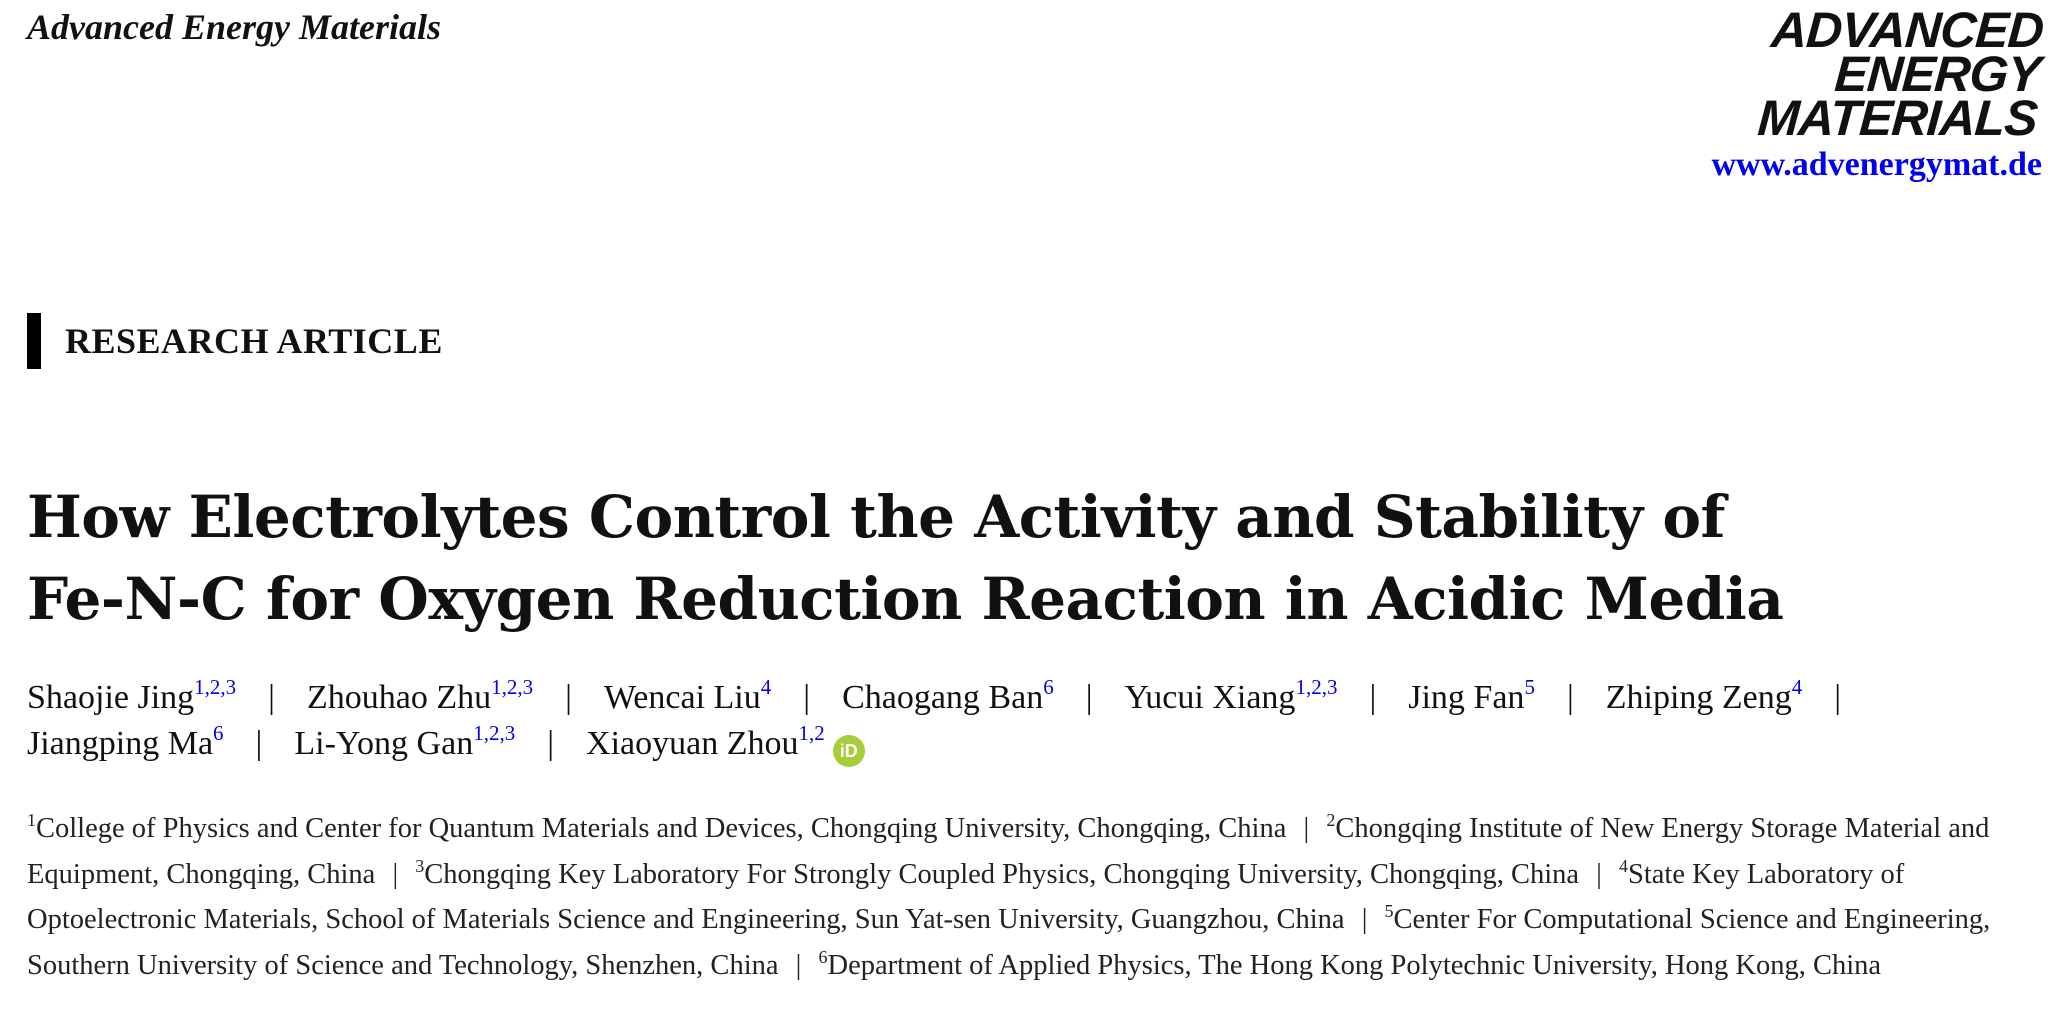 The image size is (2048, 1035). Describe the element at coordinates (31, 820) in the screenshot. I see `affiliation-number: 1` at that location.